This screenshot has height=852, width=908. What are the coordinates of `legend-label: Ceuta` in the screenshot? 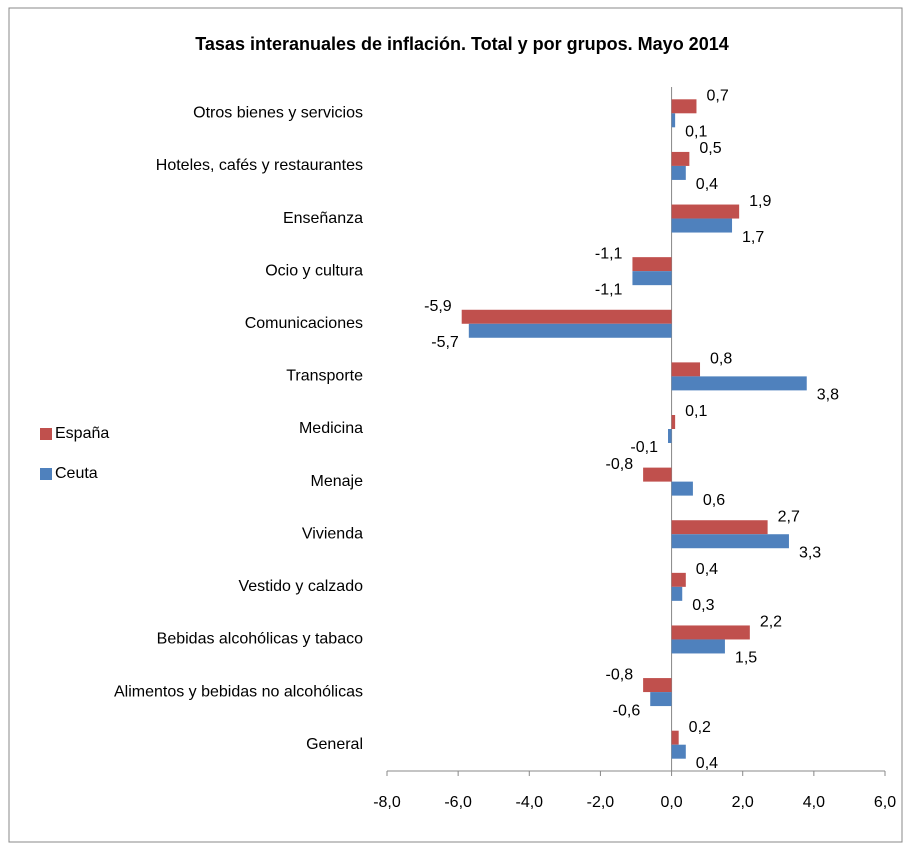 It's located at (76, 473).